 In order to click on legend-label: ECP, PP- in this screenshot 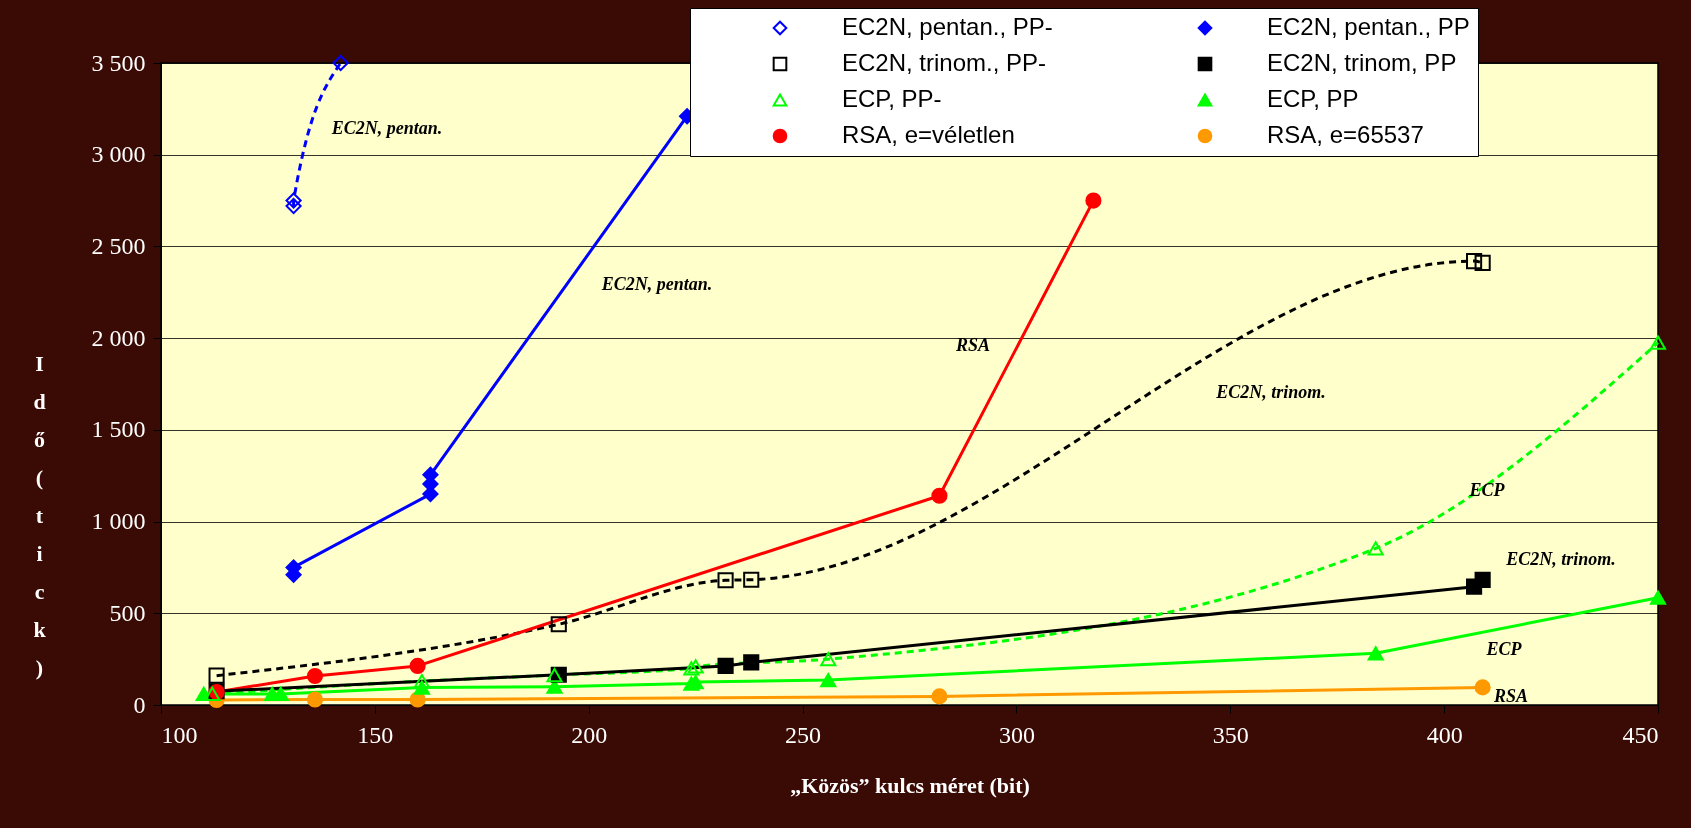, I will do `click(892, 98)`.